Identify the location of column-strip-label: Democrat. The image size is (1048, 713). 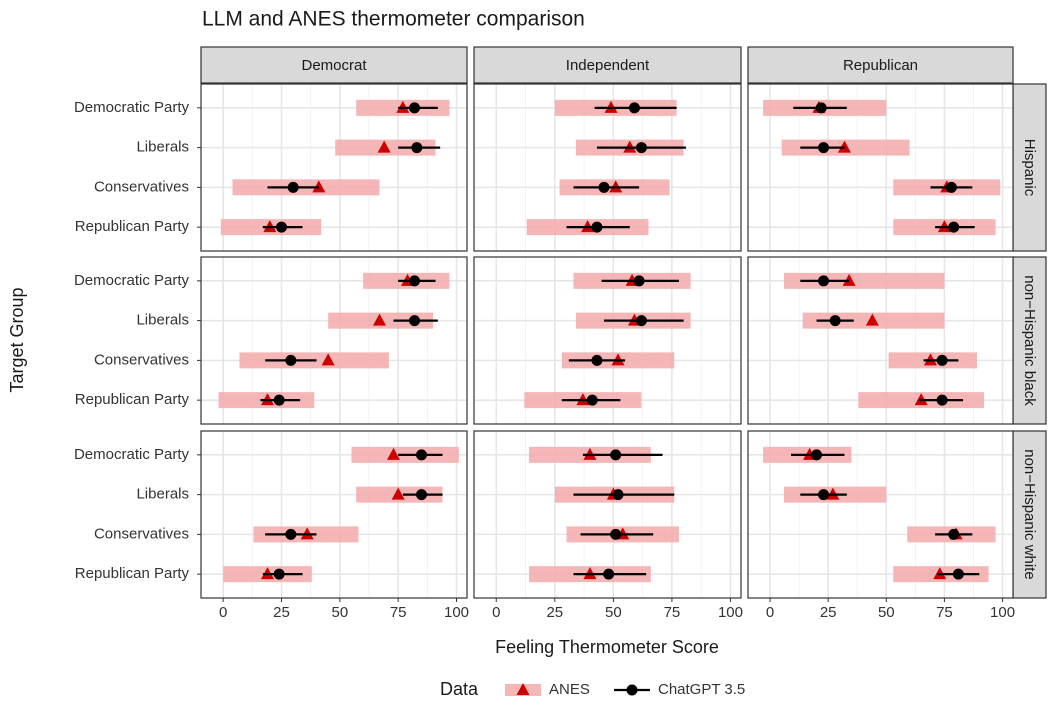
(334, 65).